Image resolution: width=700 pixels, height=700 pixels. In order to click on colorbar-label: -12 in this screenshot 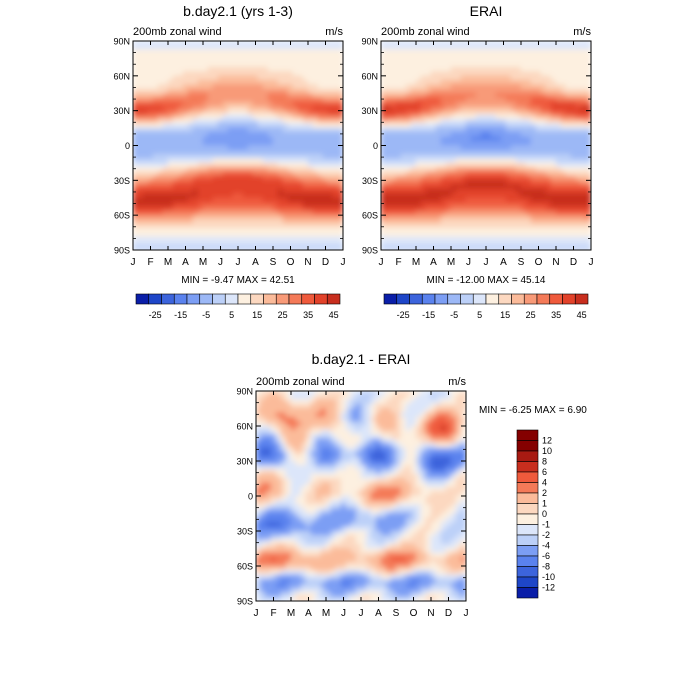, I will do `click(548, 588)`.